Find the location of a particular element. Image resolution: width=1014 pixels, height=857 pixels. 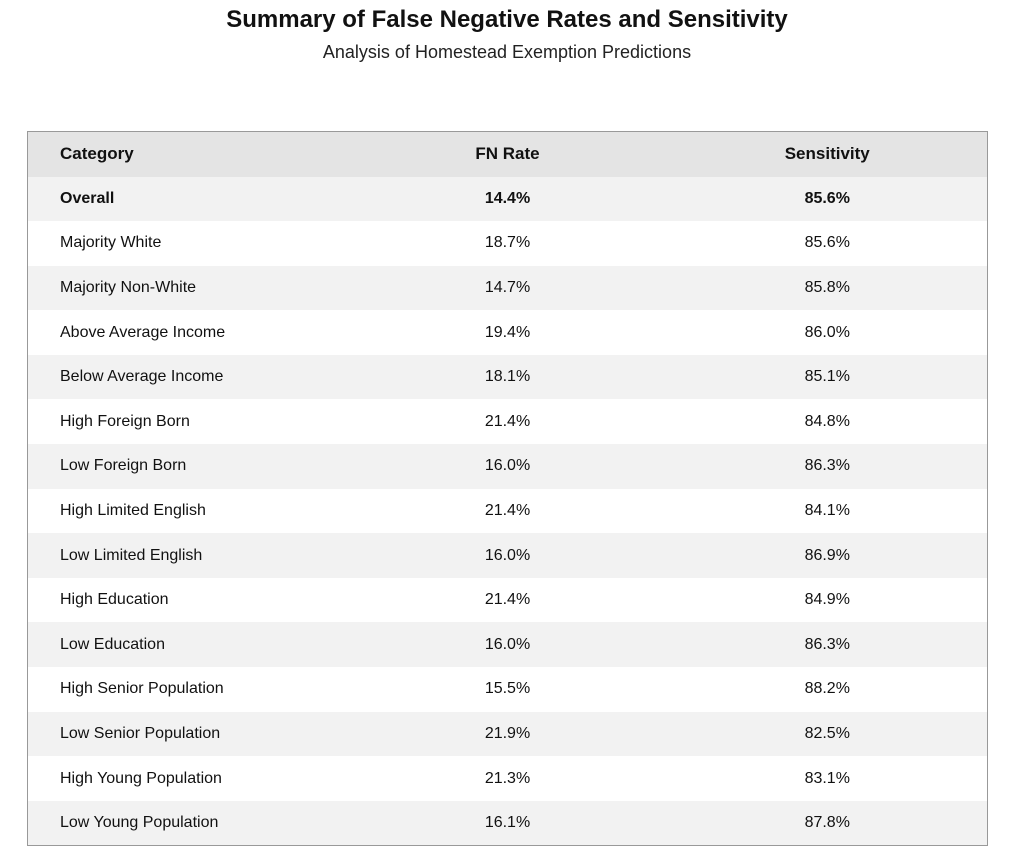

table-cell: 88.2% is located at coordinates (827, 689).